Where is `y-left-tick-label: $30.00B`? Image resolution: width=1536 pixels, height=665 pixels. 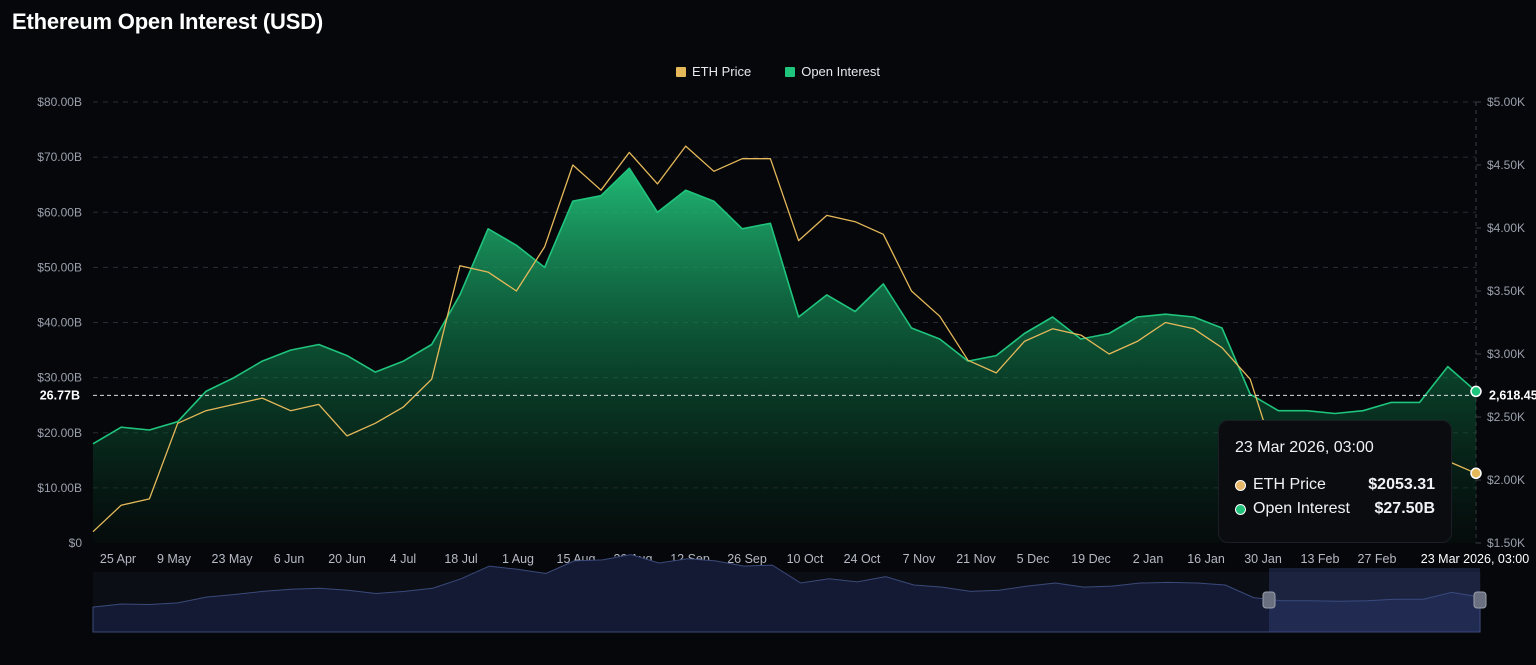 y-left-tick-label: $30.00B is located at coordinates (59, 378).